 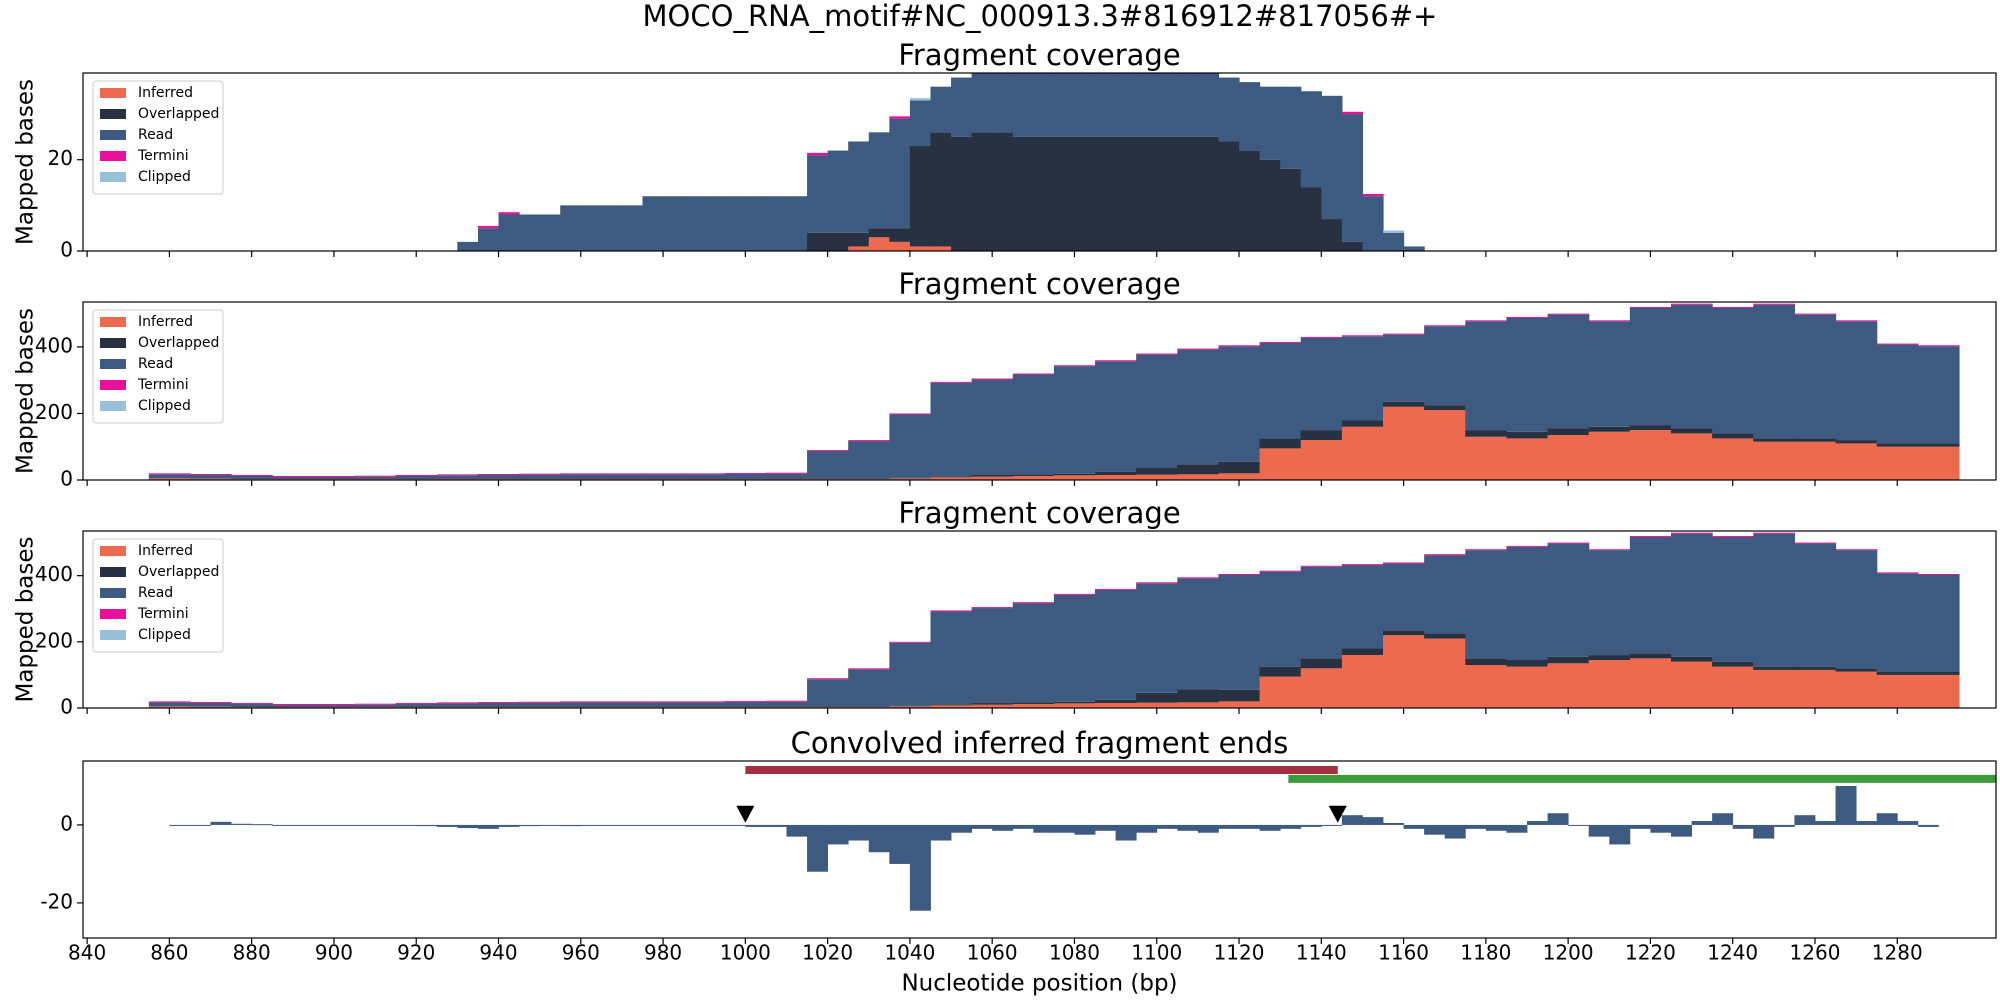 I want to click on legend: Inferred Overlapped Read Termini Clipped, so click(x=158, y=137).